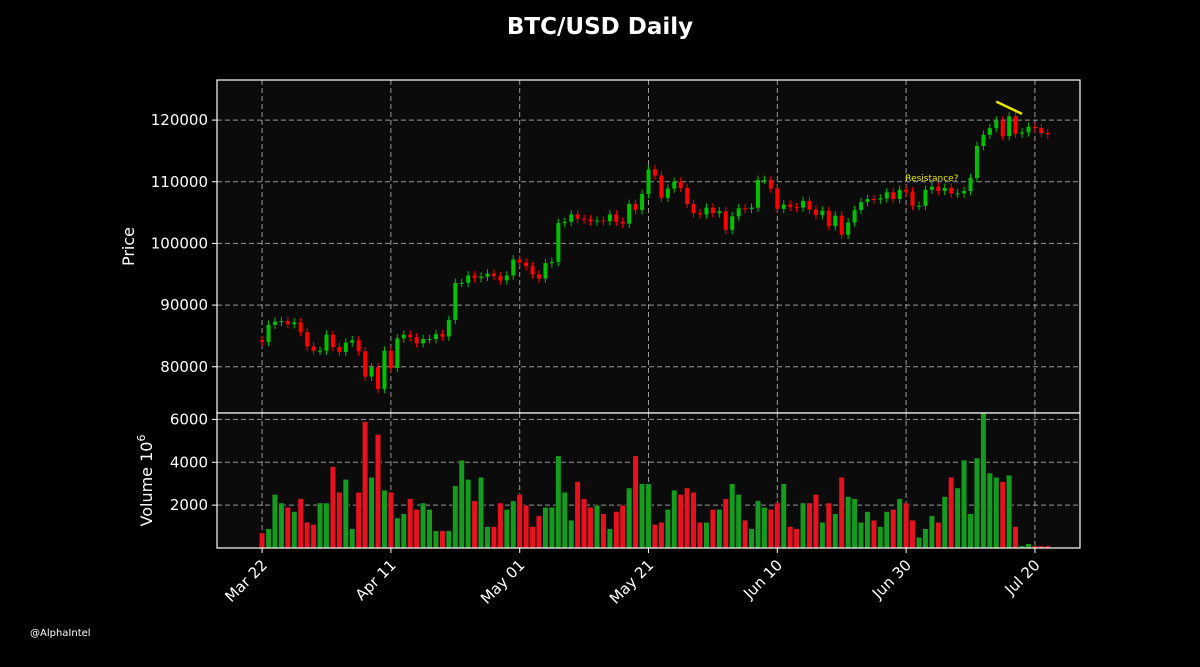 The image size is (1200, 667). I want to click on x-tick-label: Jul 20, so click(1022, 577).